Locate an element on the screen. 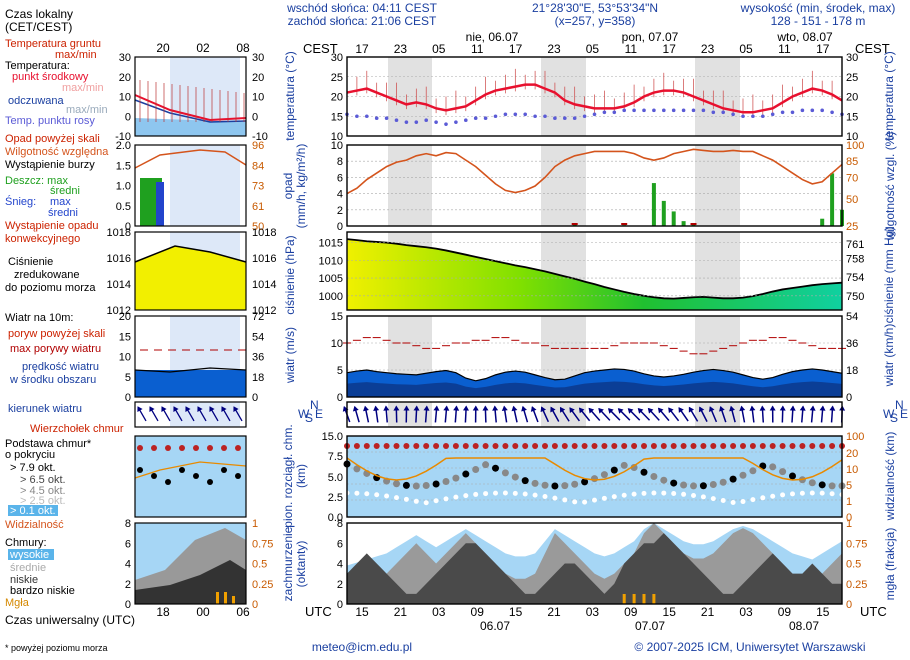 The height and width of the screenshot is (660, 910). legend-cc-tick: 4 is located at coordinates (128, 565).